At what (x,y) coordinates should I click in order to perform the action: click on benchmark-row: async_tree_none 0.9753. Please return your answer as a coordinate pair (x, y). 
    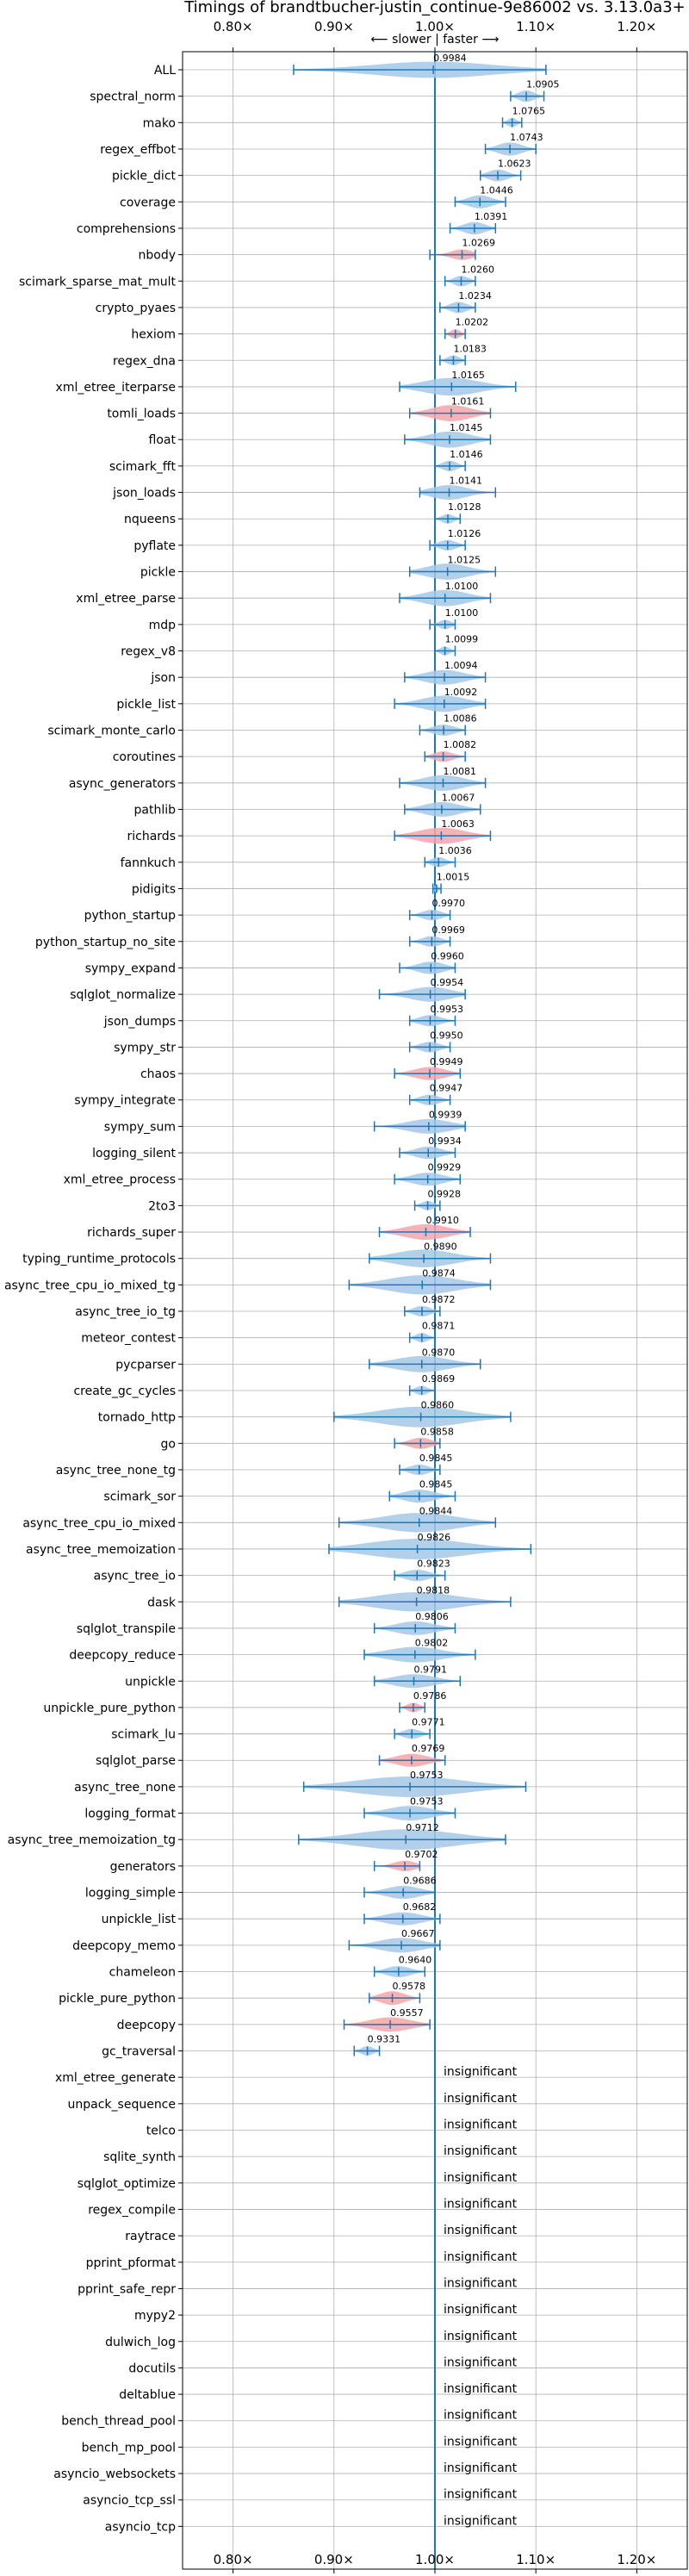
    Looking at the image, I should click on (300, 1784).